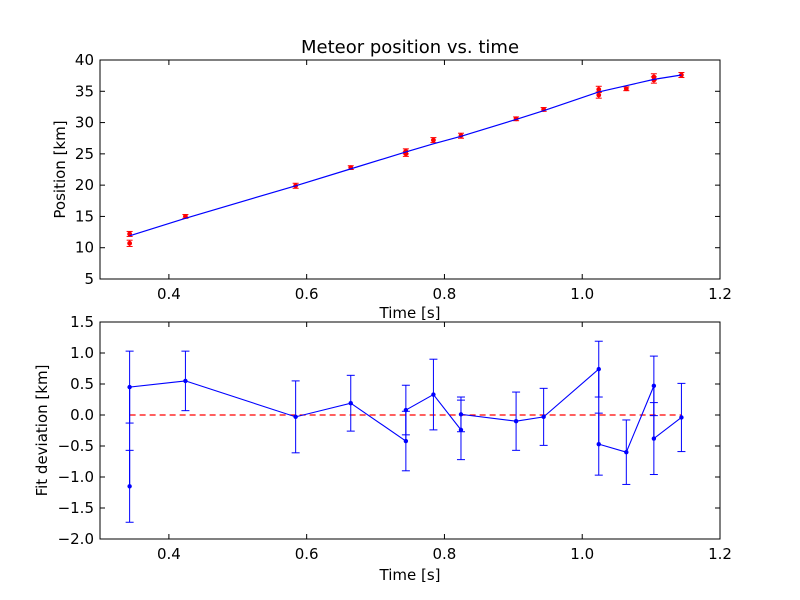 Image resolution: width=800 pixels, height=600 pixels. I want to click on position-y-tick-label: 15, so click(84, 216).